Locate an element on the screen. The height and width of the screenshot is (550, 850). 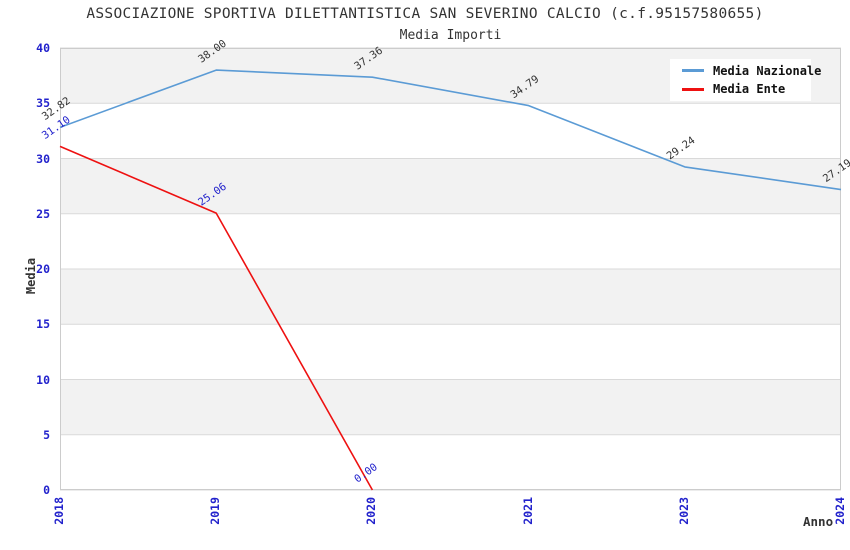
y-tick-label: 15 is located at coordinates (43, 324).